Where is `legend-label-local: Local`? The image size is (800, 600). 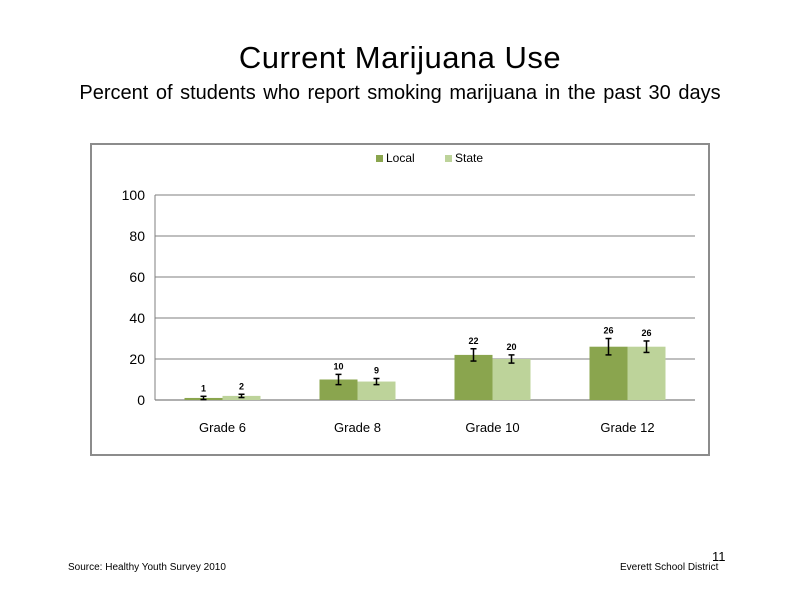
legend-label-local: Local is located at coordinates (400, 158).